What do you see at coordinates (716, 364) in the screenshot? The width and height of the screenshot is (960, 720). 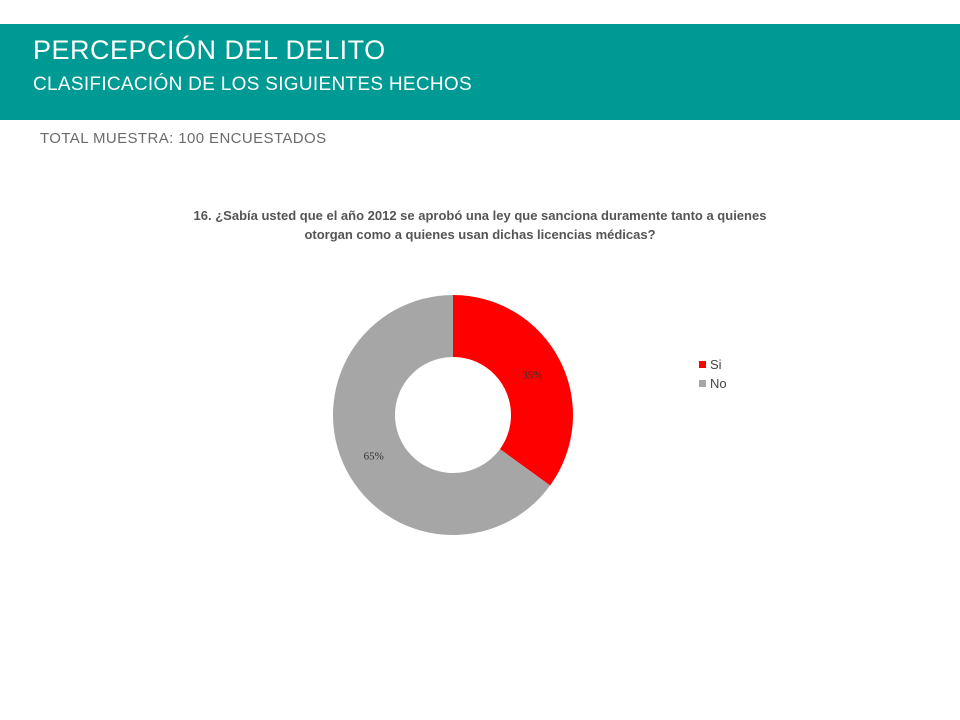 I see `legend-label-si: Si` at bounding box center [716, 364].